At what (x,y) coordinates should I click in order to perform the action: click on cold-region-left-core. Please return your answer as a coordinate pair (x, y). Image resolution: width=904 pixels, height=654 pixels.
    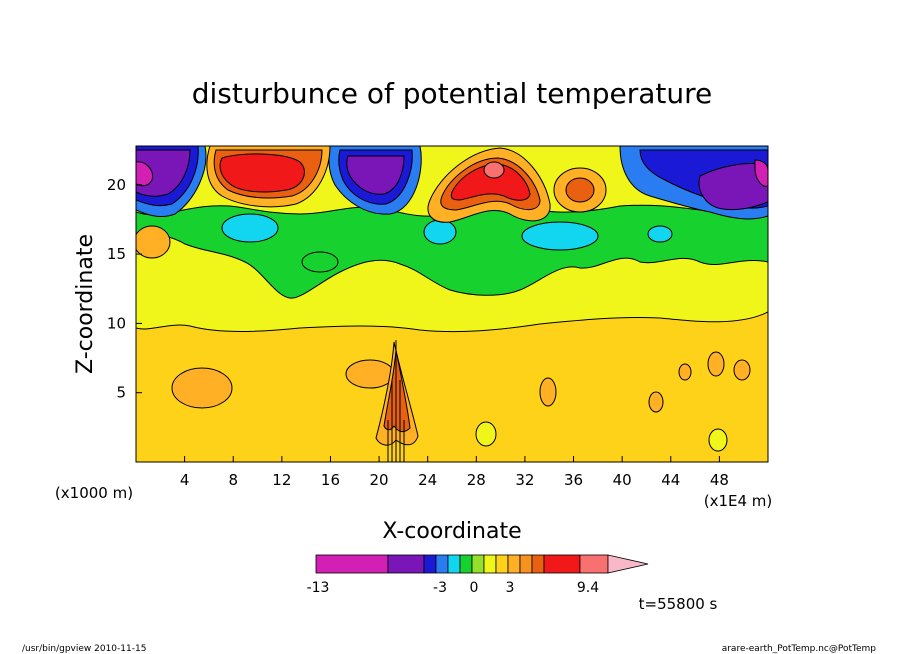
    Looking at the image, I should click on (163, 173).